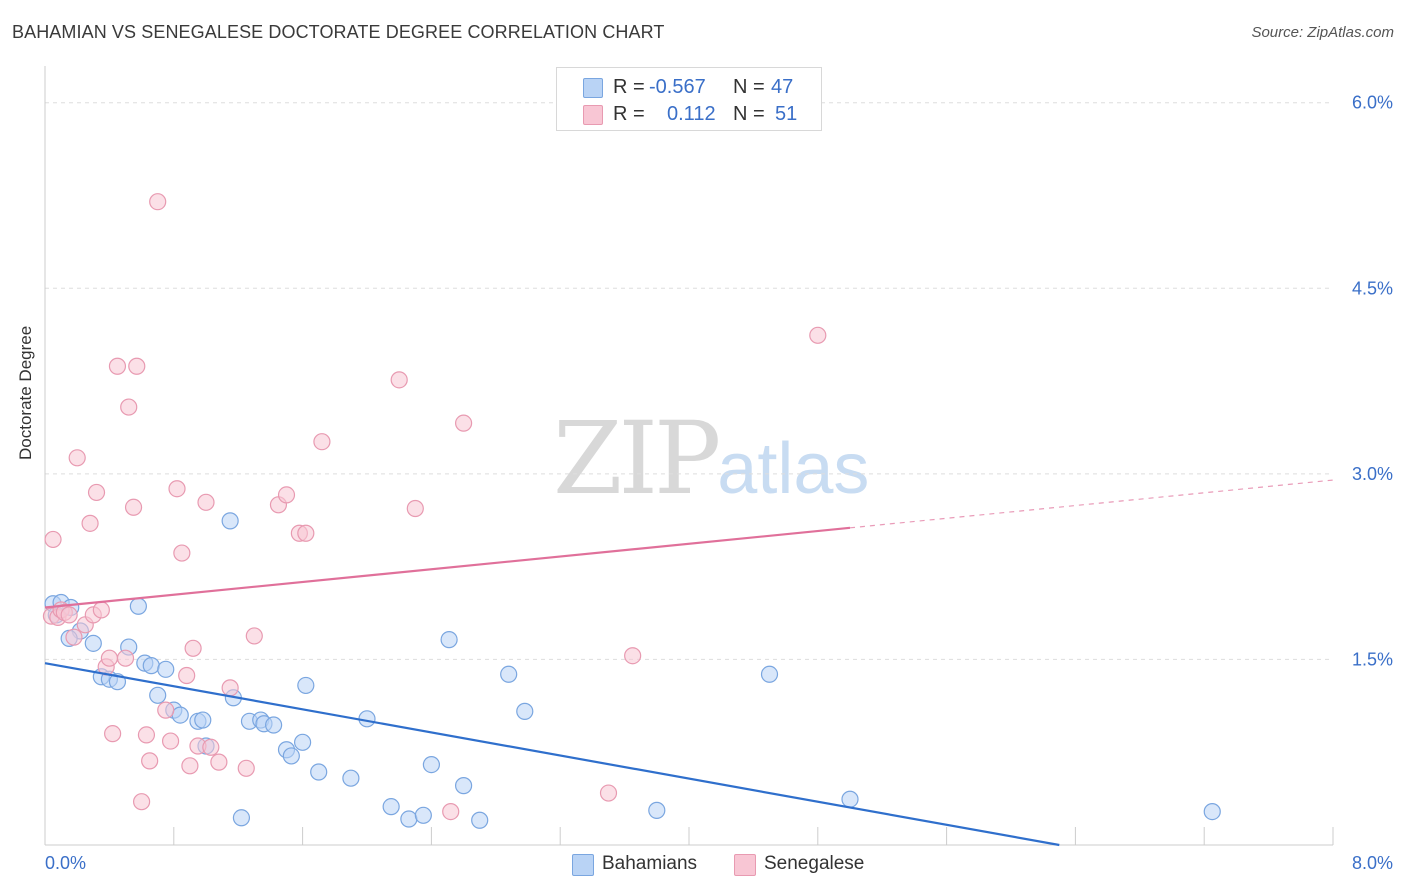 The image size is (1406, 892). I want to click on legend-n-value-pink: 51, so click(786, 114).